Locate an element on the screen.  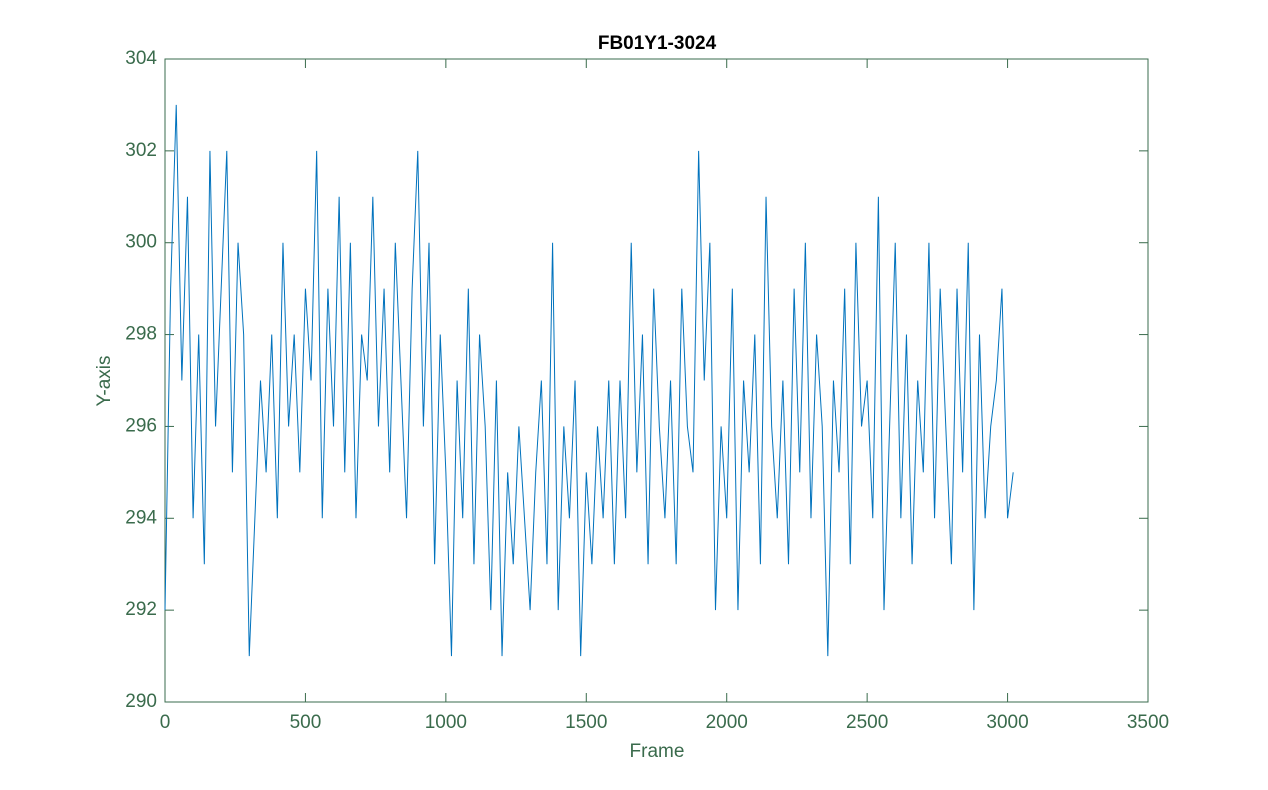
x-tick-label: 3000 is located at coordinates (1007, 722).